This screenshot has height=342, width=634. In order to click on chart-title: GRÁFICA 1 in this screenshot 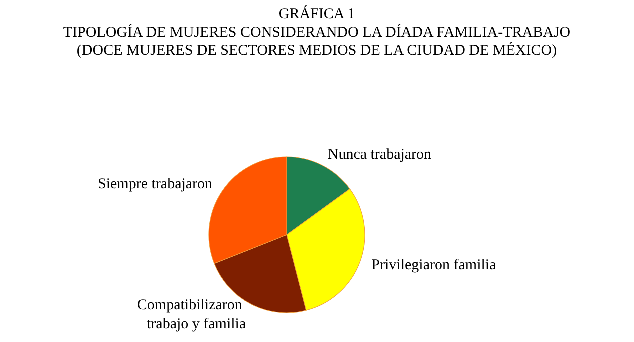, I will do `click(317, 14)`.